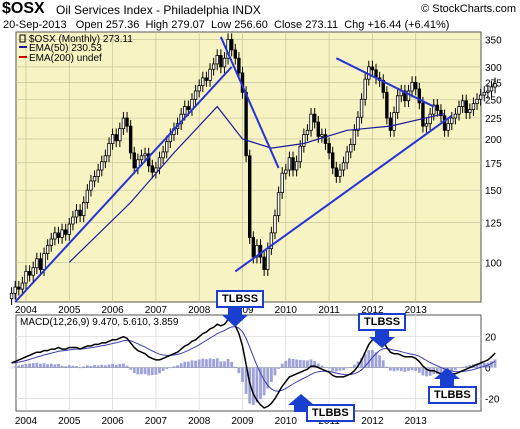 Image resolution: width=520 pixels, height=429 pixels. I want to click on macd-y-tick-label: 0, so click(488, 369).